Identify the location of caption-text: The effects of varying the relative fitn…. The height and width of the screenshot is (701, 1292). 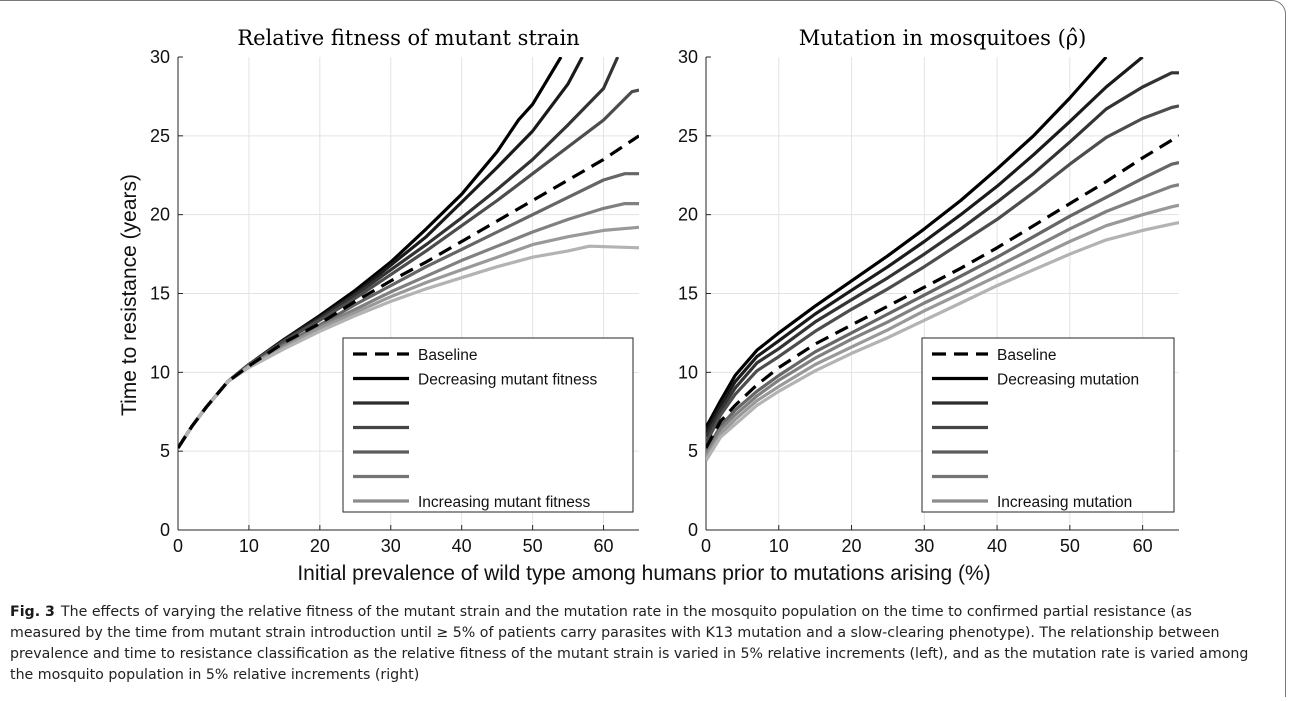
(629, 643).